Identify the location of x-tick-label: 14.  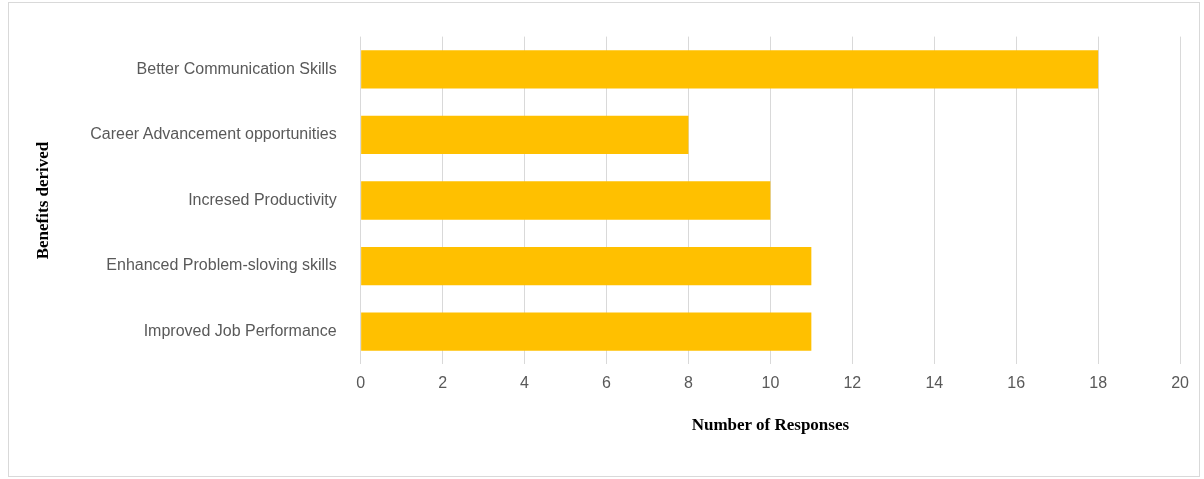
(934, 383).